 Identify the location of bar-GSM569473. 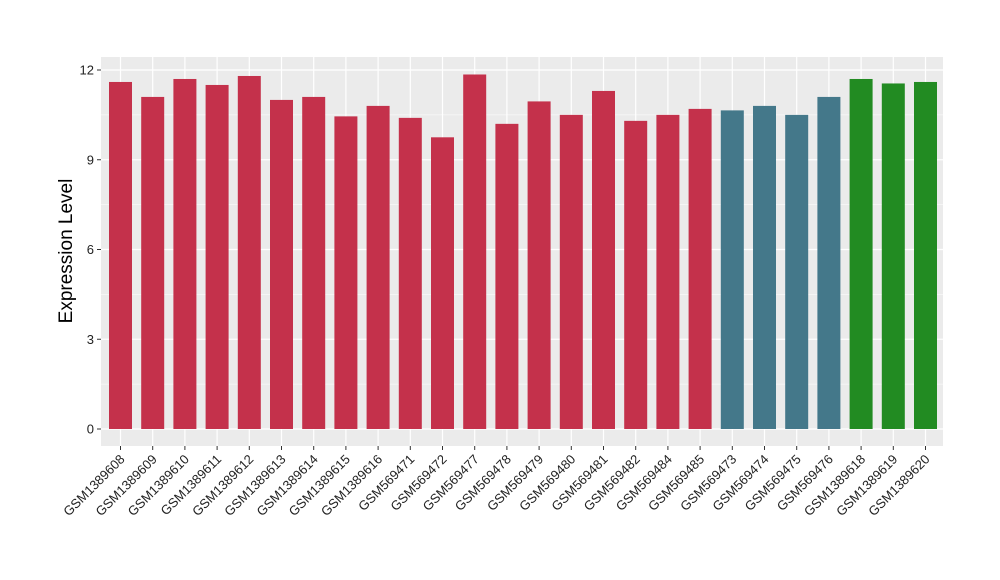
(732, 269).